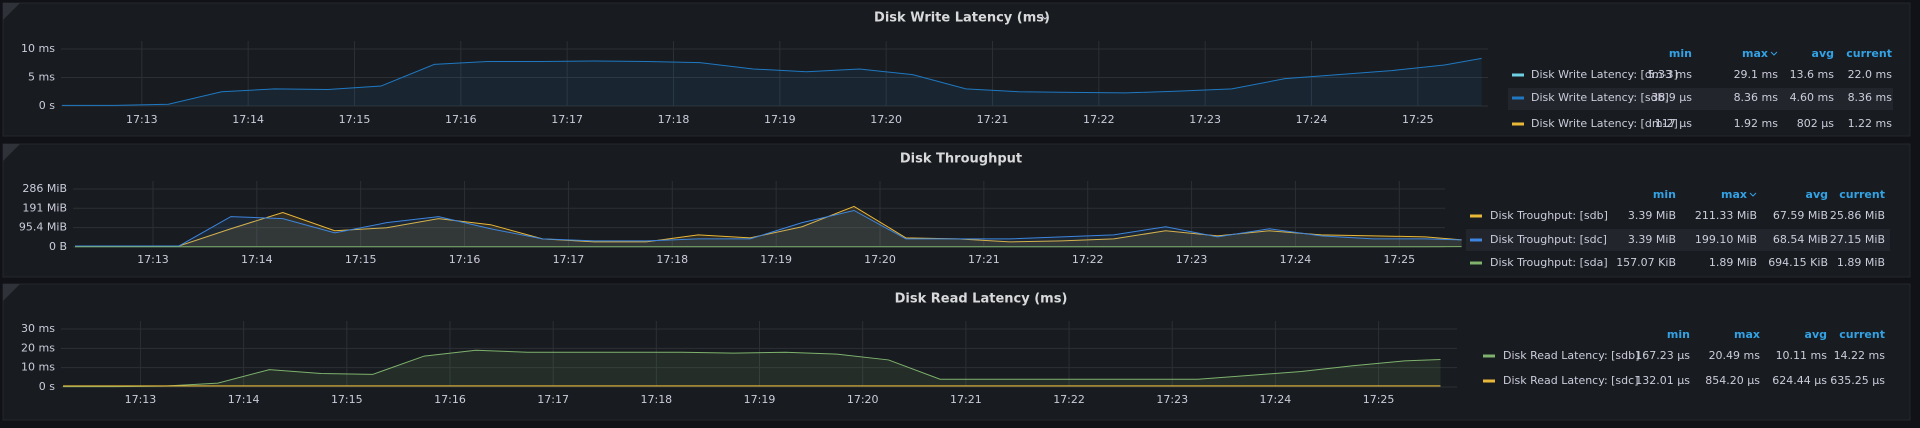 Image resolution: width=1920 pixels, height=428 pixels. Describe the element at coordinates (1860, 355) in the screenshot. I see `legend-current: 14.22 ms` at that location.